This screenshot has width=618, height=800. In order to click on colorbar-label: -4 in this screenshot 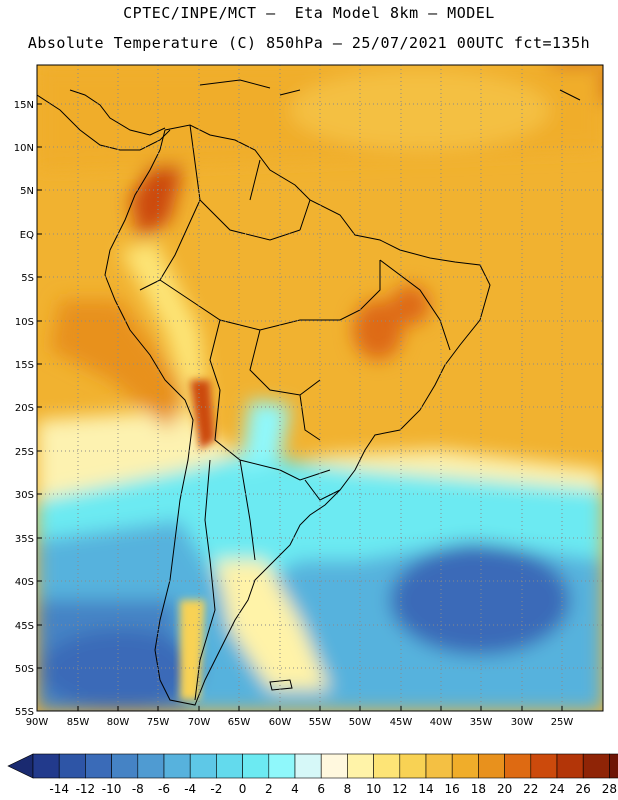, I will do `click(190, 789)`.